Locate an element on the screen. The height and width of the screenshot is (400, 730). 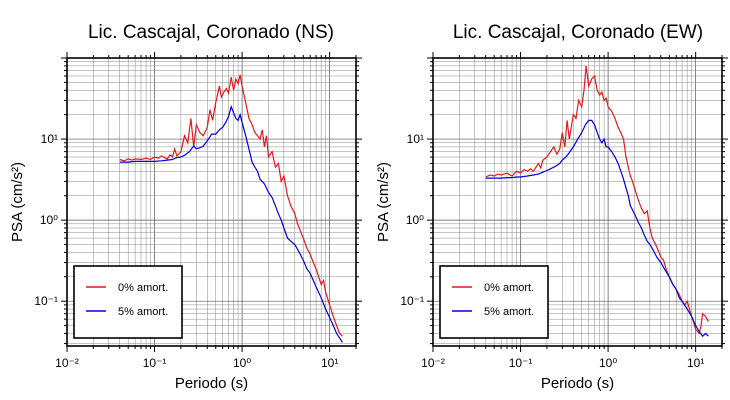
chart-title: Lic. Cascajal, Coronado (NS) is located at coordinates (211, 32).